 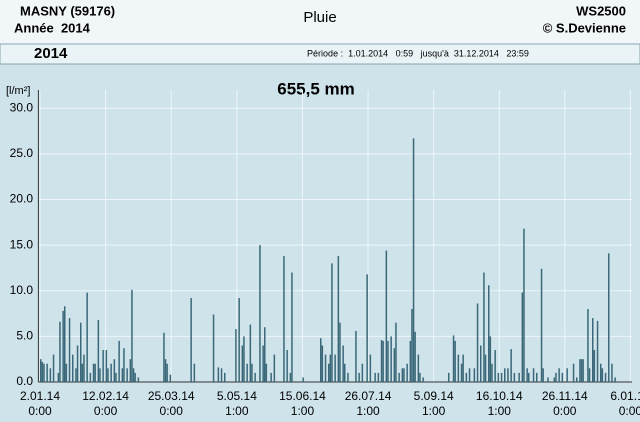 I want to click on title-band, so click(x=320, y=54).